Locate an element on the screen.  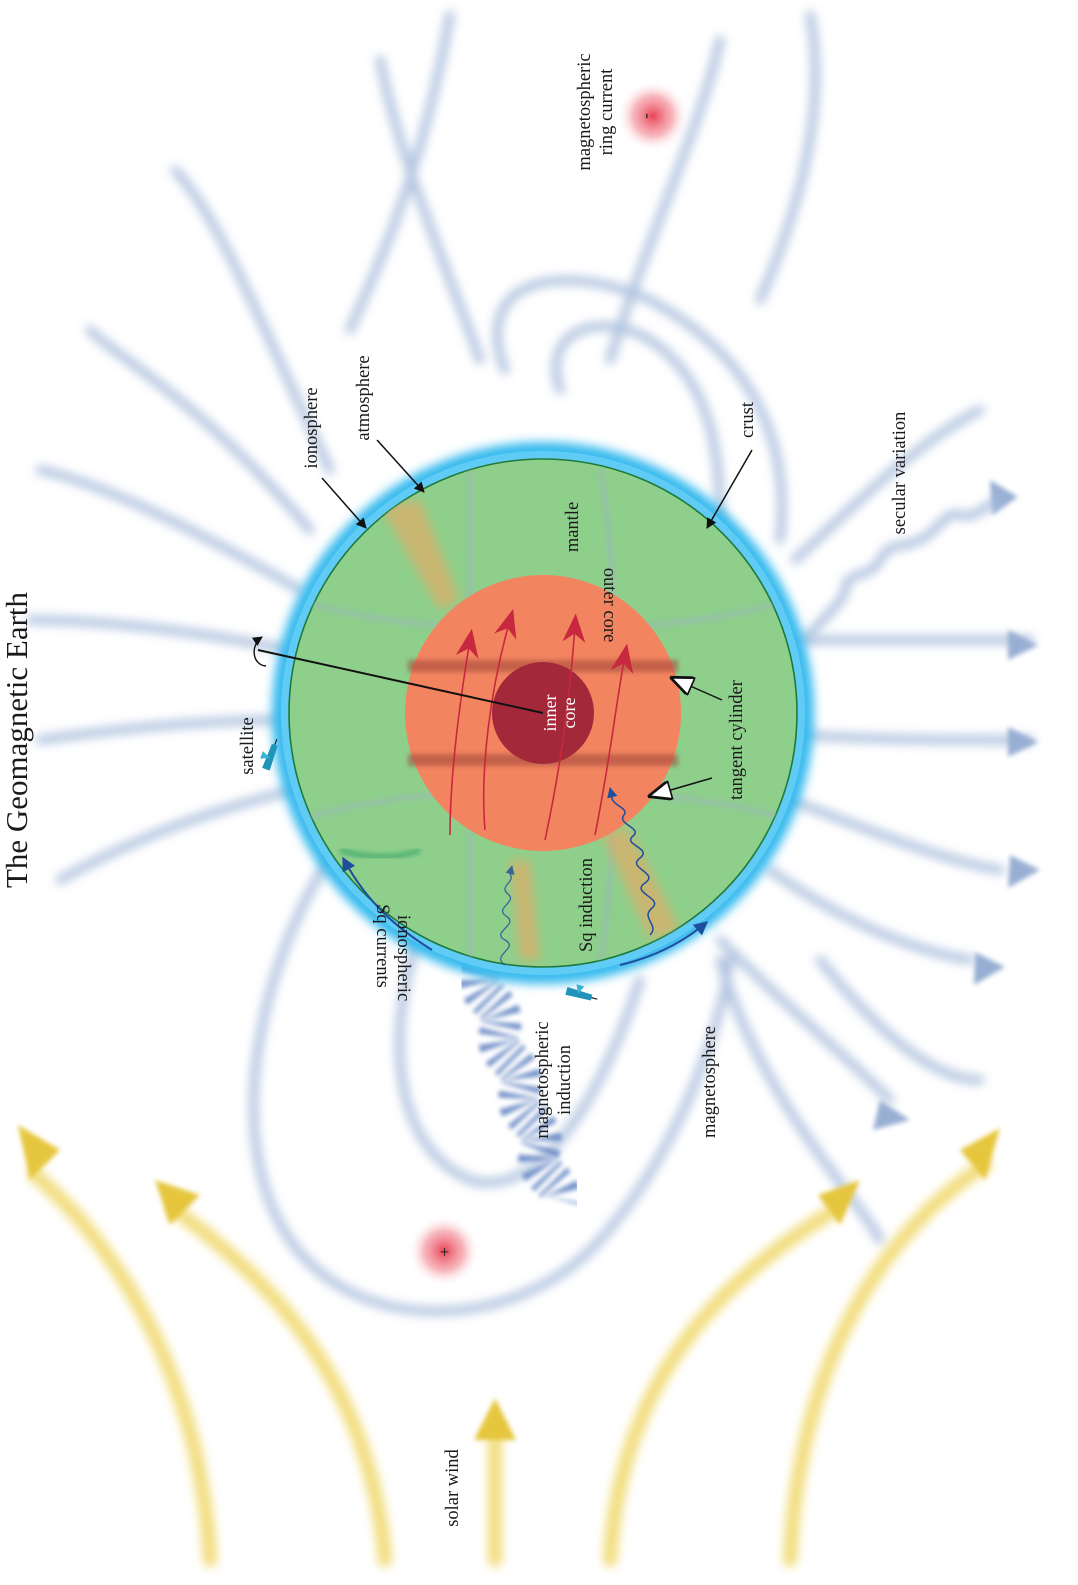
secular-variation-line is located at coordinates (901, 569).